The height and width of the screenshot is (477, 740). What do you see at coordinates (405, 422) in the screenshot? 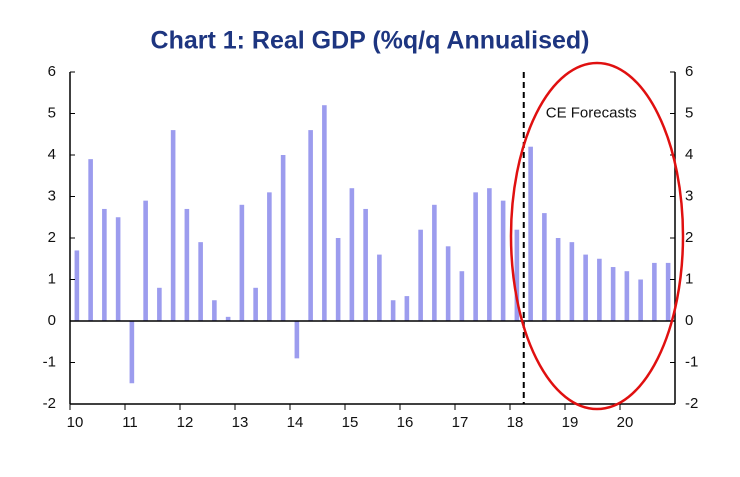
I see `x-tick-label: 16` at bounding box center [405, 422].